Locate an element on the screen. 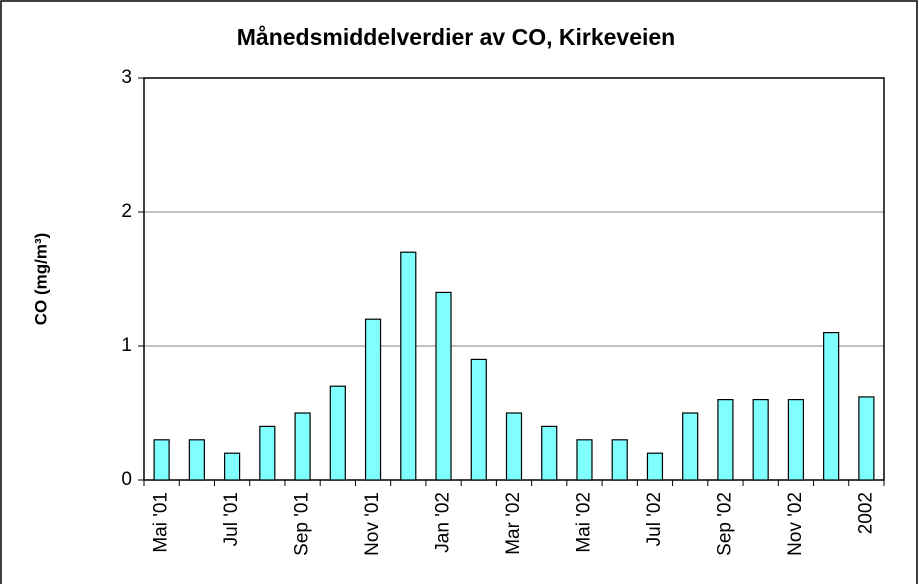  x-tick-label: Jul '02 is located at coordinates (654, 519).